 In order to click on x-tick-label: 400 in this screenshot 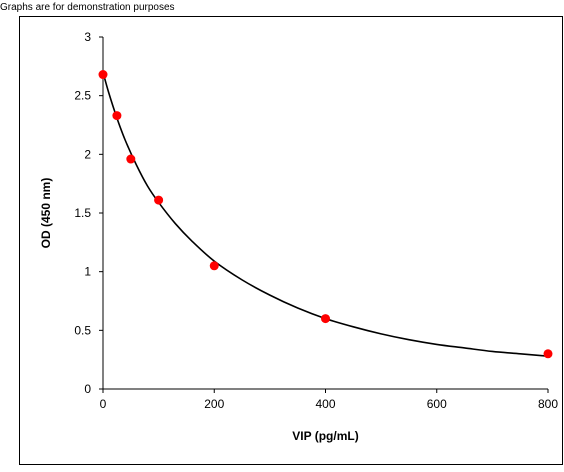, I will do `click(325, 404)`.